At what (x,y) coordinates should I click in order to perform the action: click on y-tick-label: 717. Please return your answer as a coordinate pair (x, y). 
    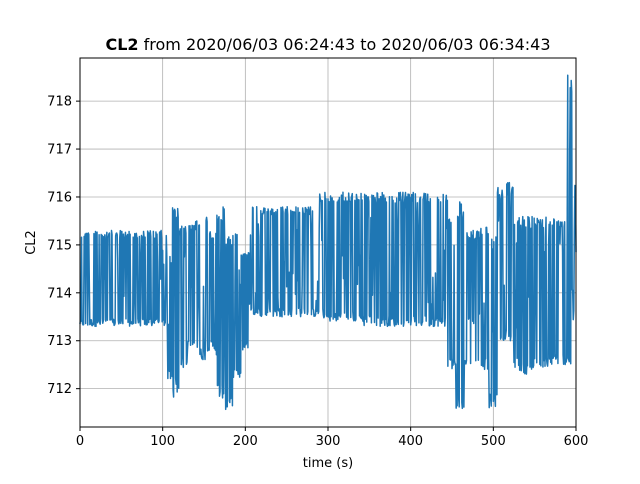
    Looking at the image, I should click on (59, 150).